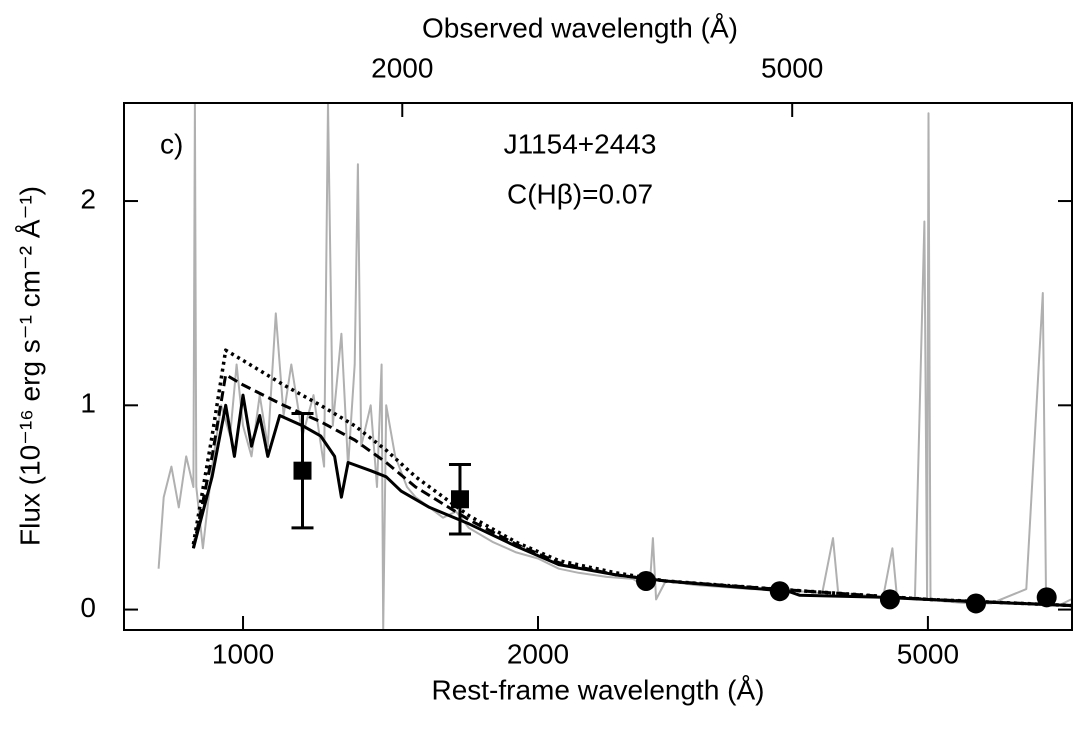 Image resolution: width=1076 pixels, height=749 pixels. What do you see at coordinates (88, 607) in the screenshot?
I see `y-tick-label: 0` at bounding box center [88, 607].